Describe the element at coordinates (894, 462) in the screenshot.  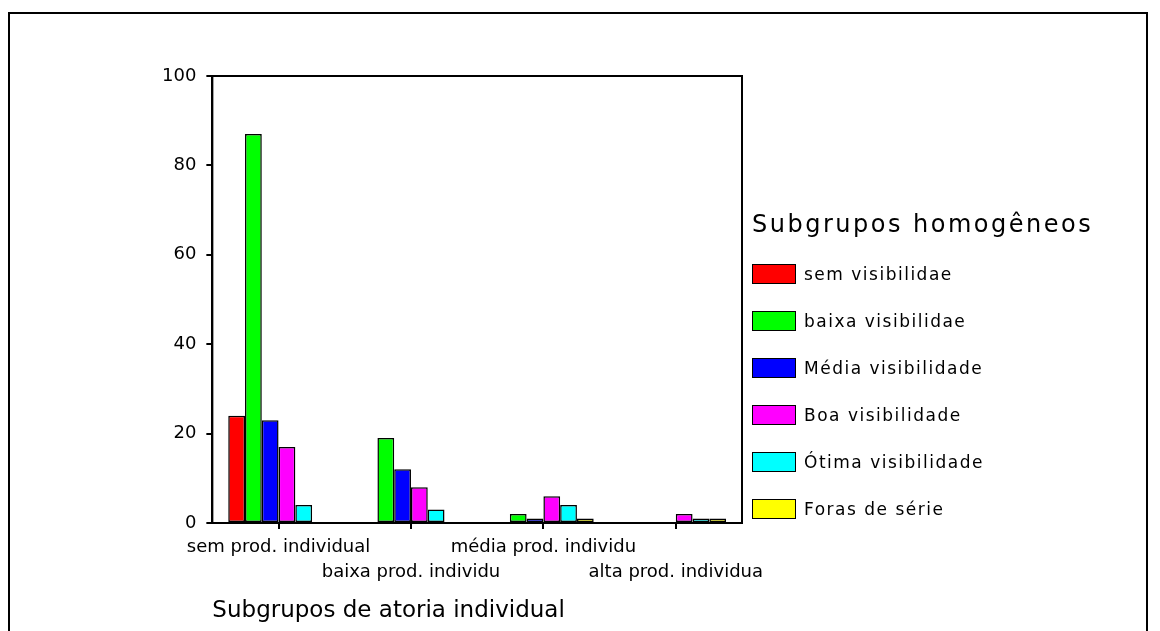
I see `legend-label: Ótima visibilidade` at that location.